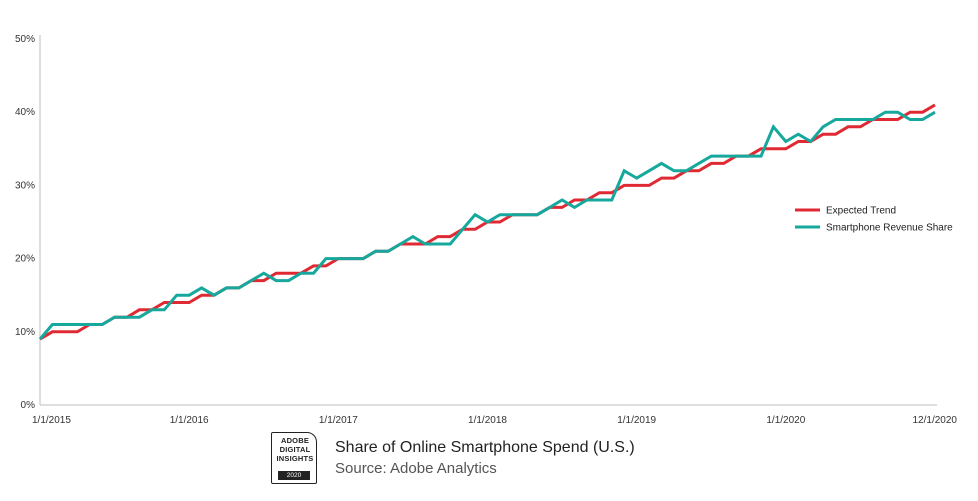  I want to click on chart-legend: Expected Trend Smartphone Revenue Share, so click(874, 220).